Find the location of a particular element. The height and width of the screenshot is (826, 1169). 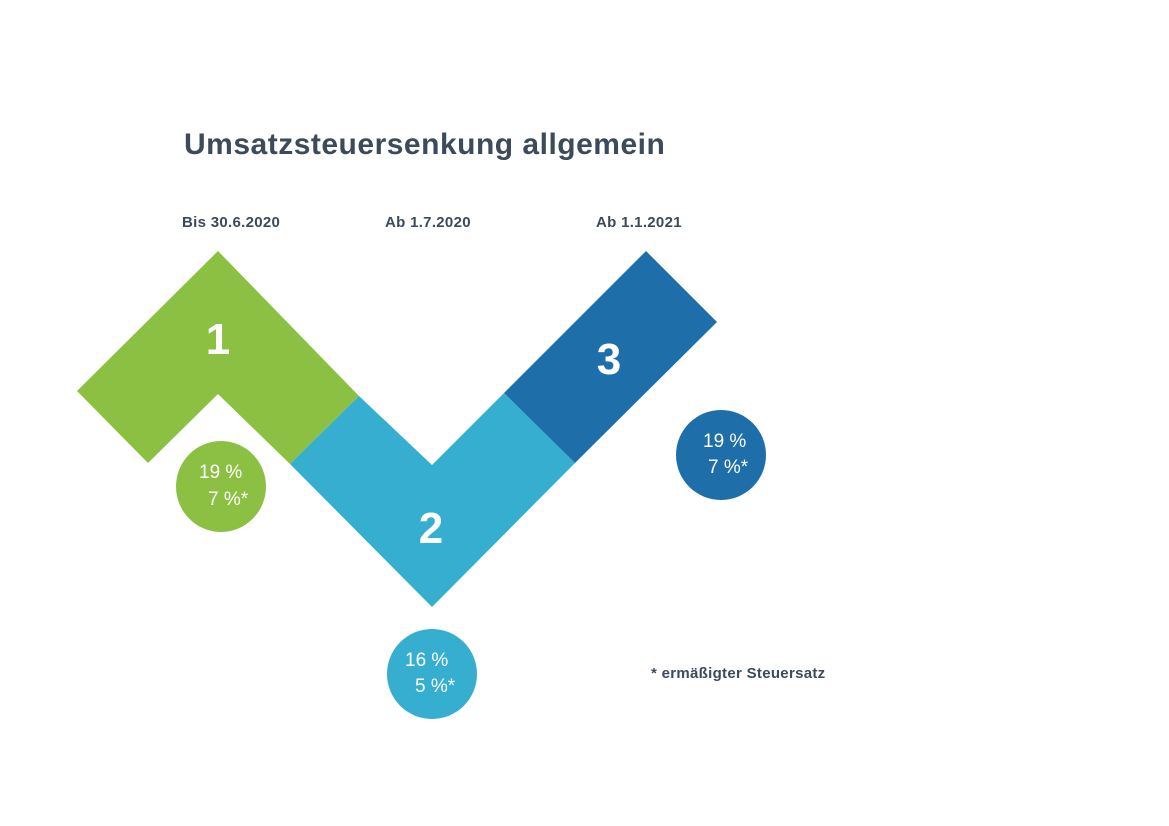

period-label-2: Ab 1.7.2020 is located at coordinates (428, 222).